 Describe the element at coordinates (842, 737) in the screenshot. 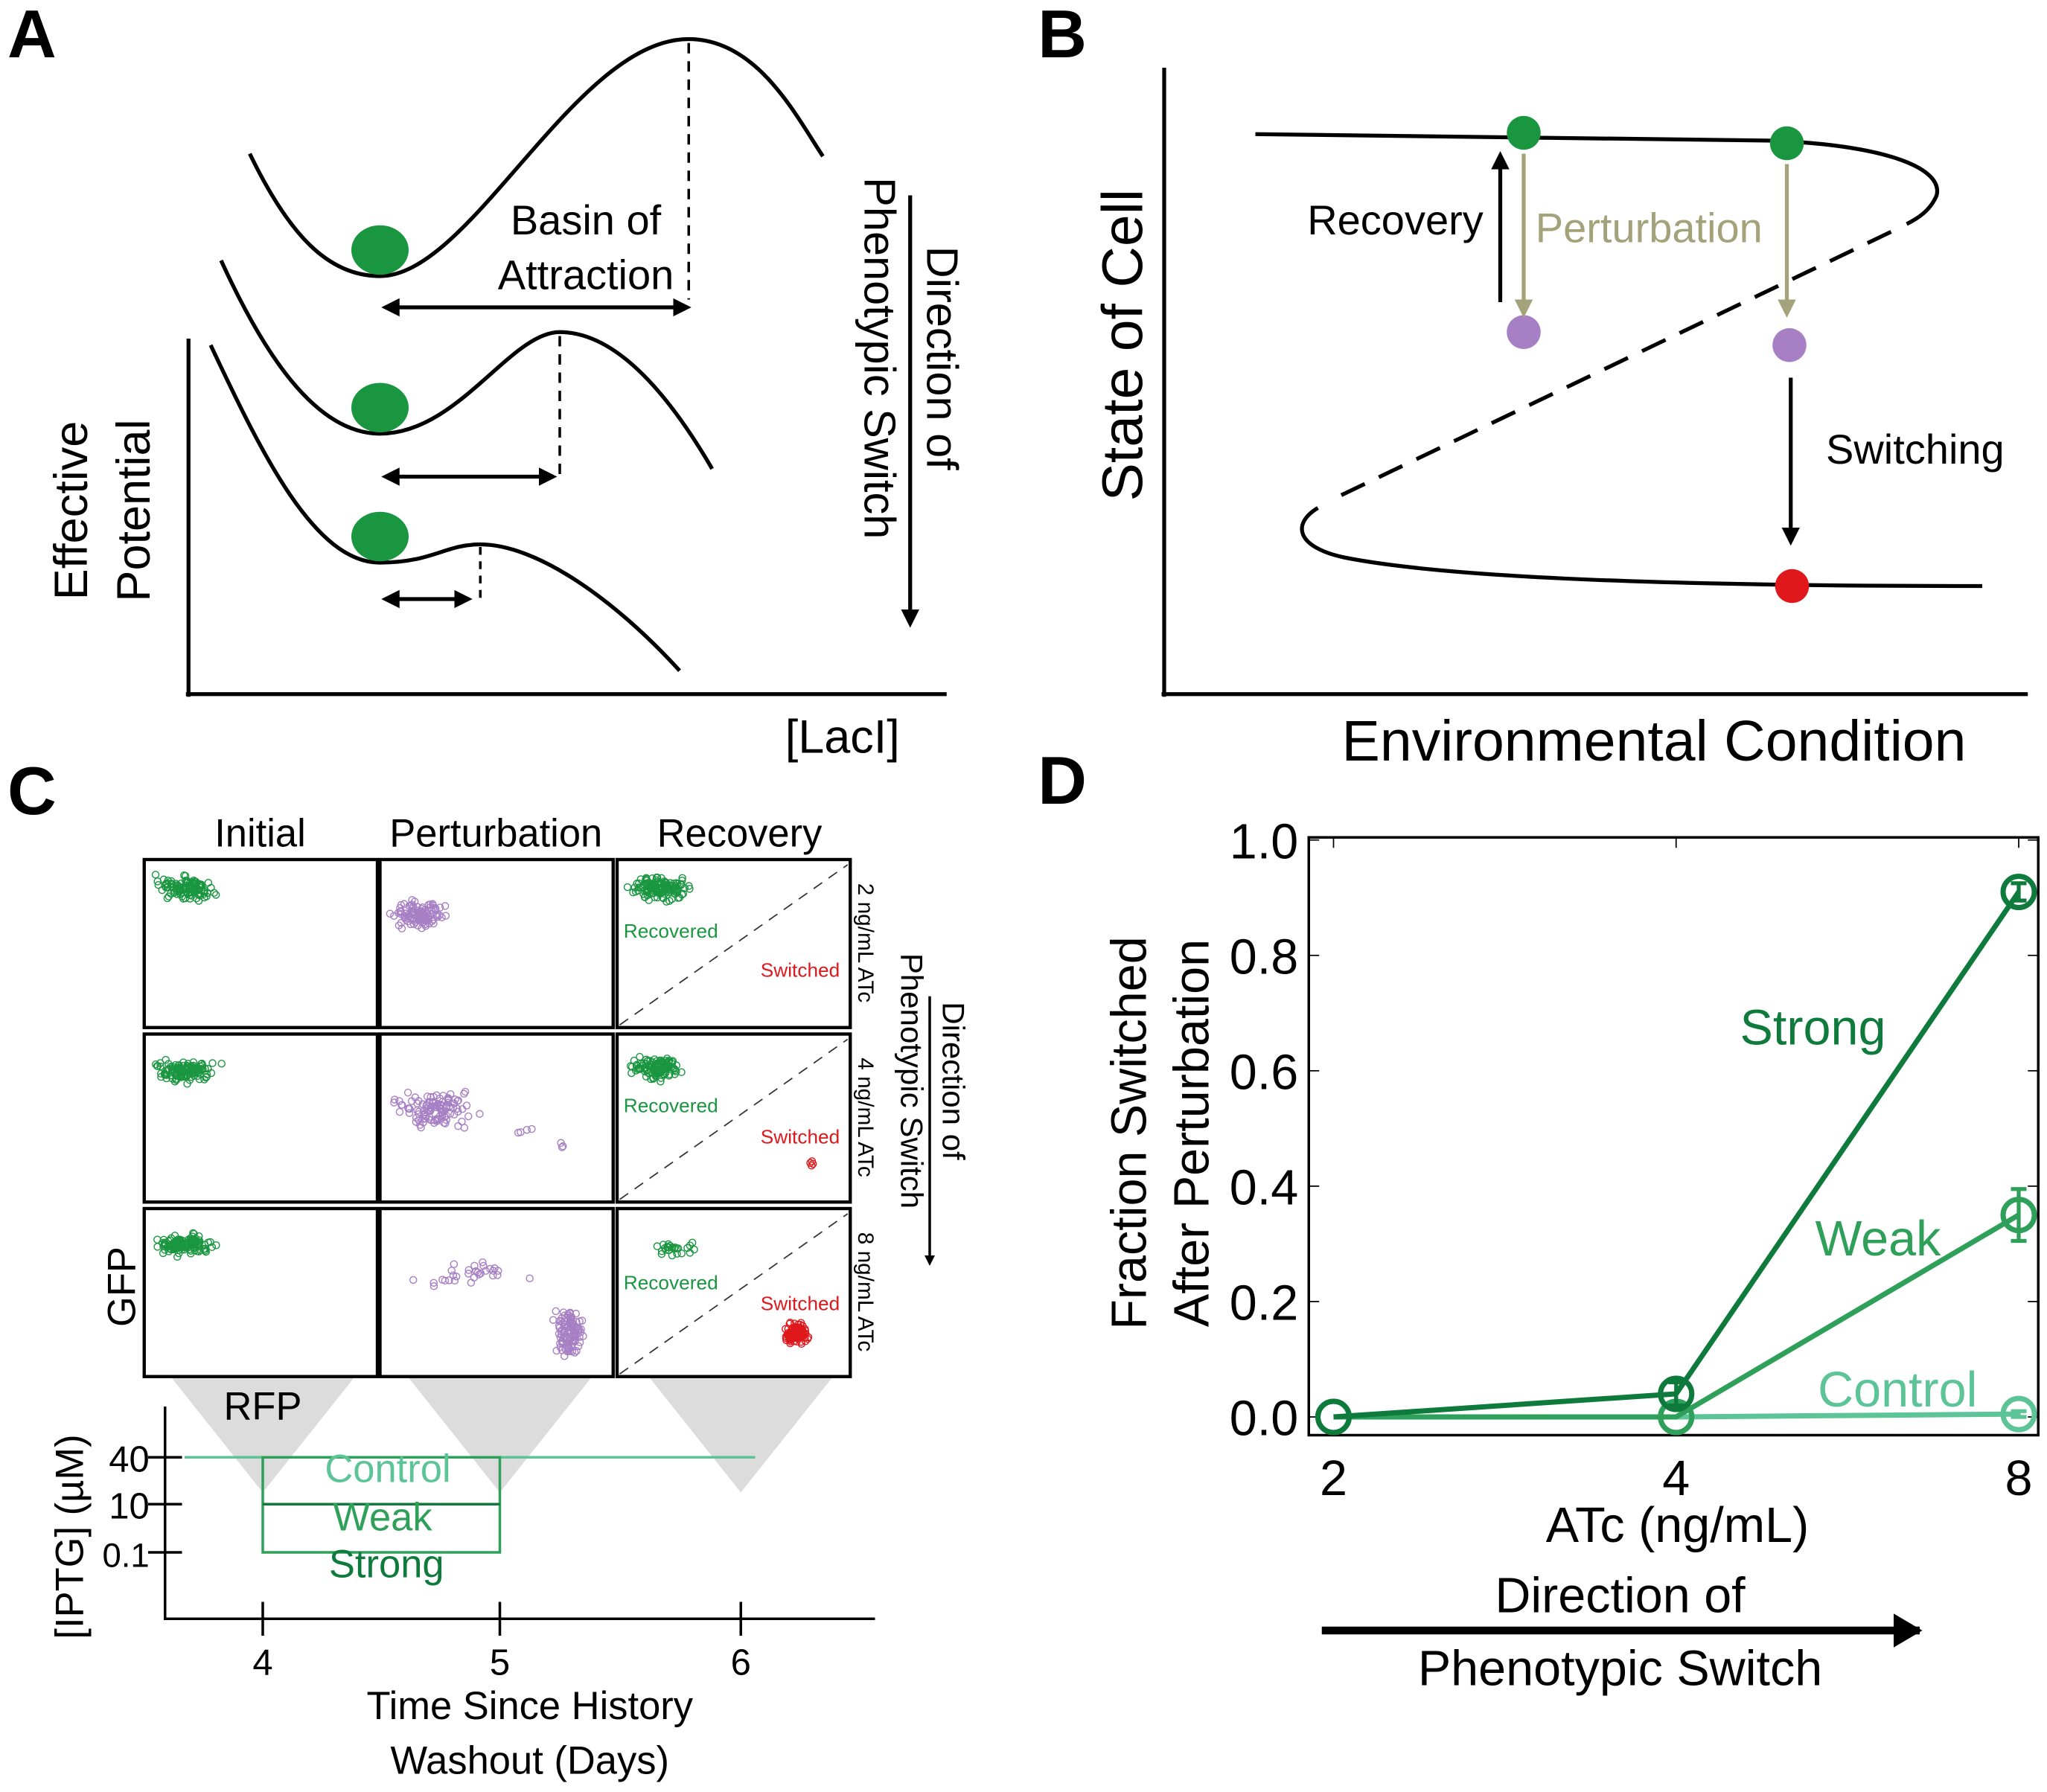

I see `x-axis-label: [LacI]` at that location.